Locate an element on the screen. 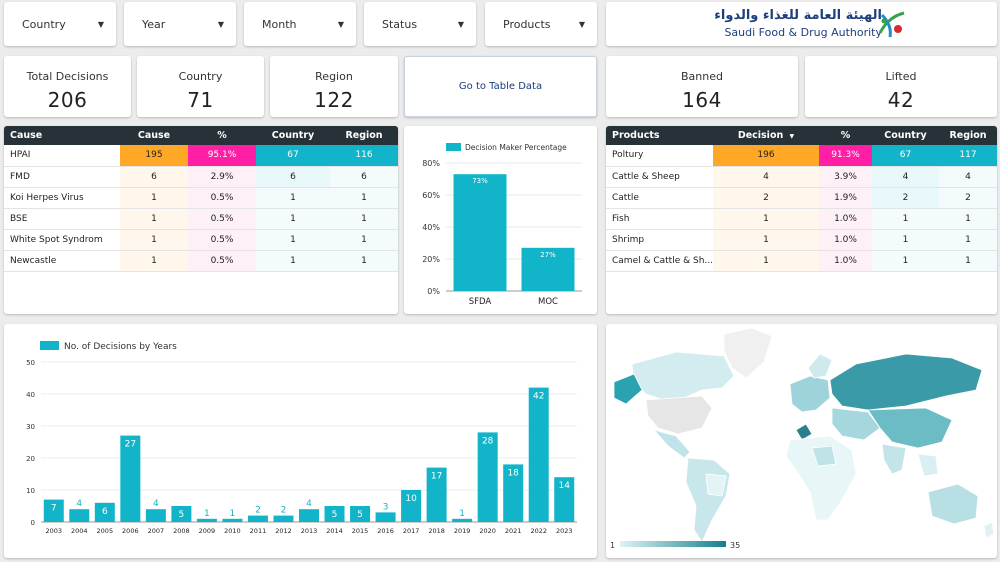 This screenshot has height=562, width=1000. sort-desc-icon: ▼ is located at coordinates (792, 136).